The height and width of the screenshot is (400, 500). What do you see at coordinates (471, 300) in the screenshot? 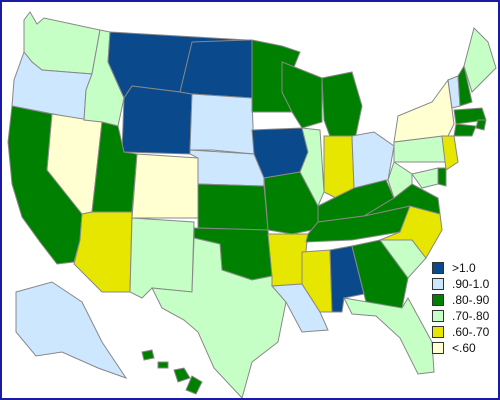
I see `legend-label: .80-.90` at bounding box center [471, 300].